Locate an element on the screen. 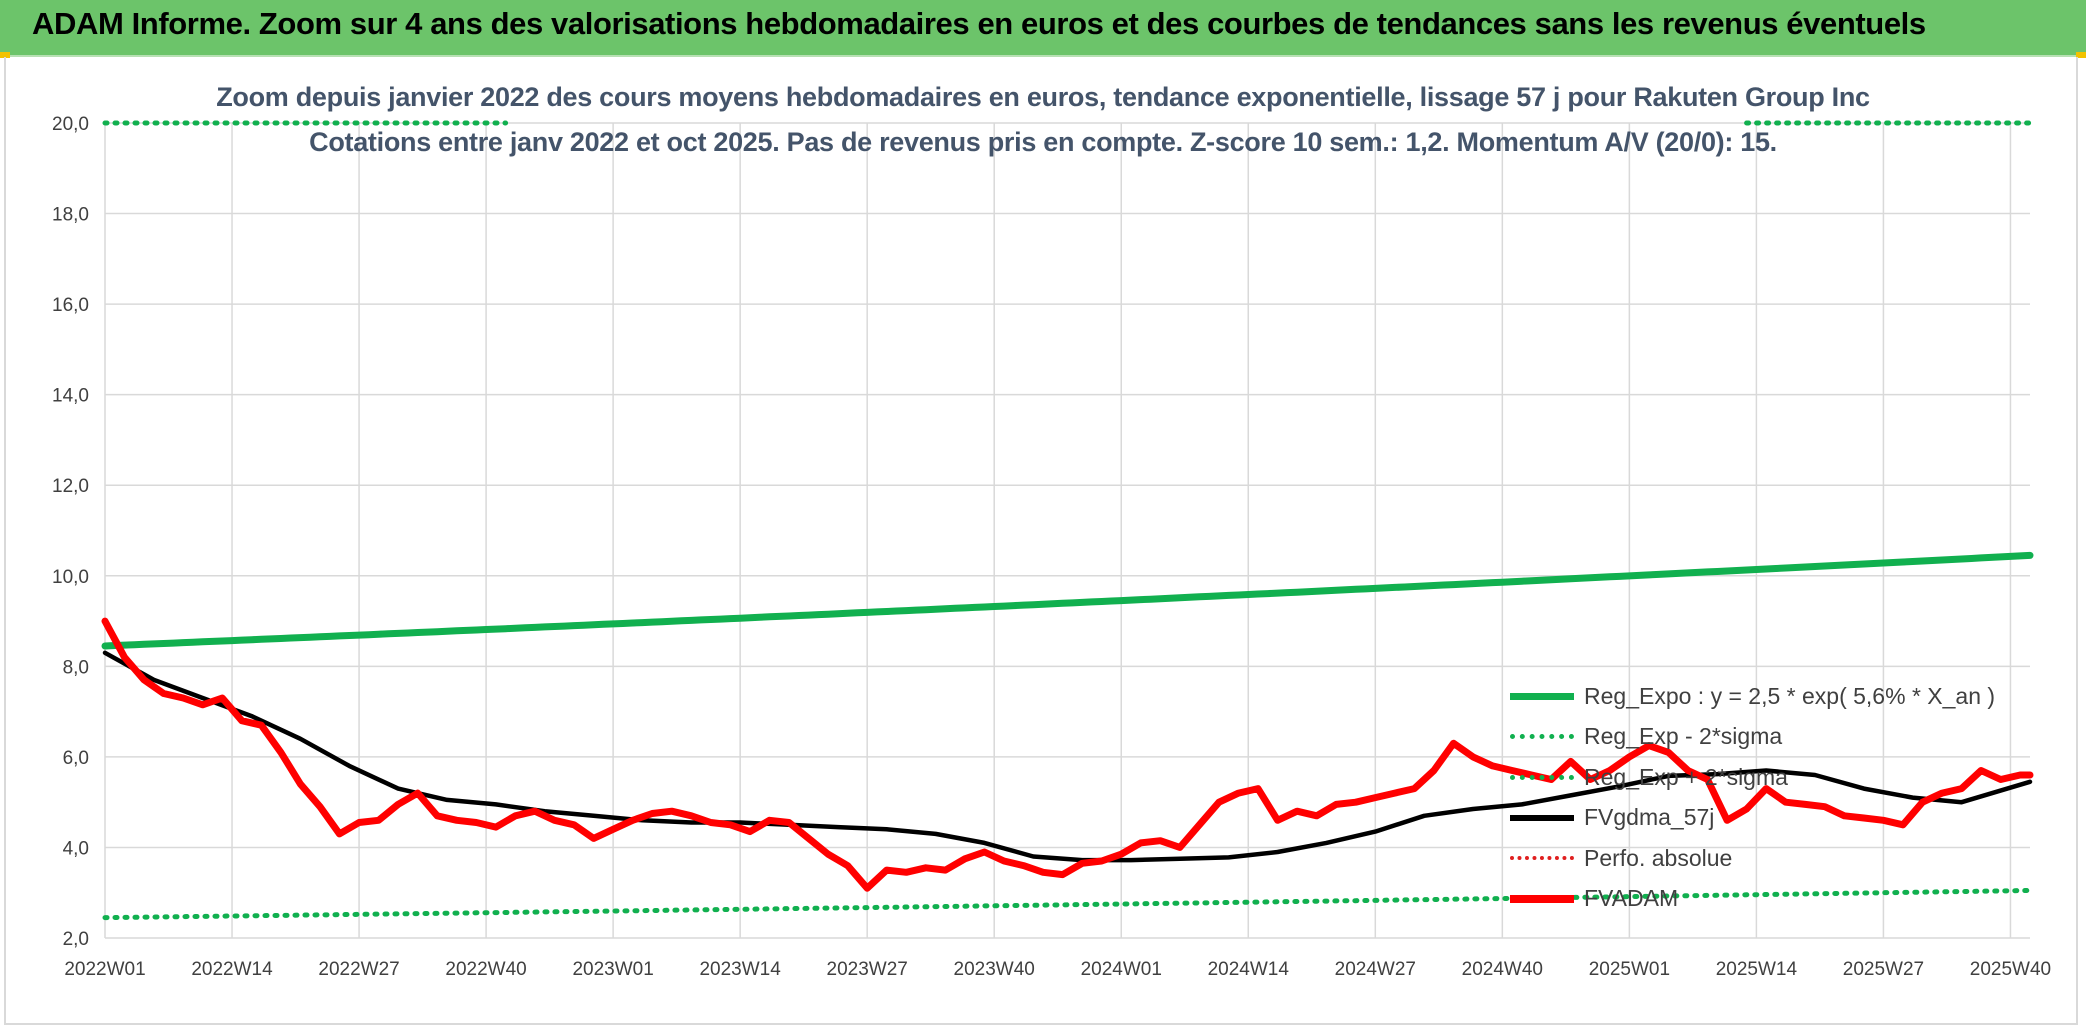  y-tick-label: 12,0 is located at coordinates (70, 486).